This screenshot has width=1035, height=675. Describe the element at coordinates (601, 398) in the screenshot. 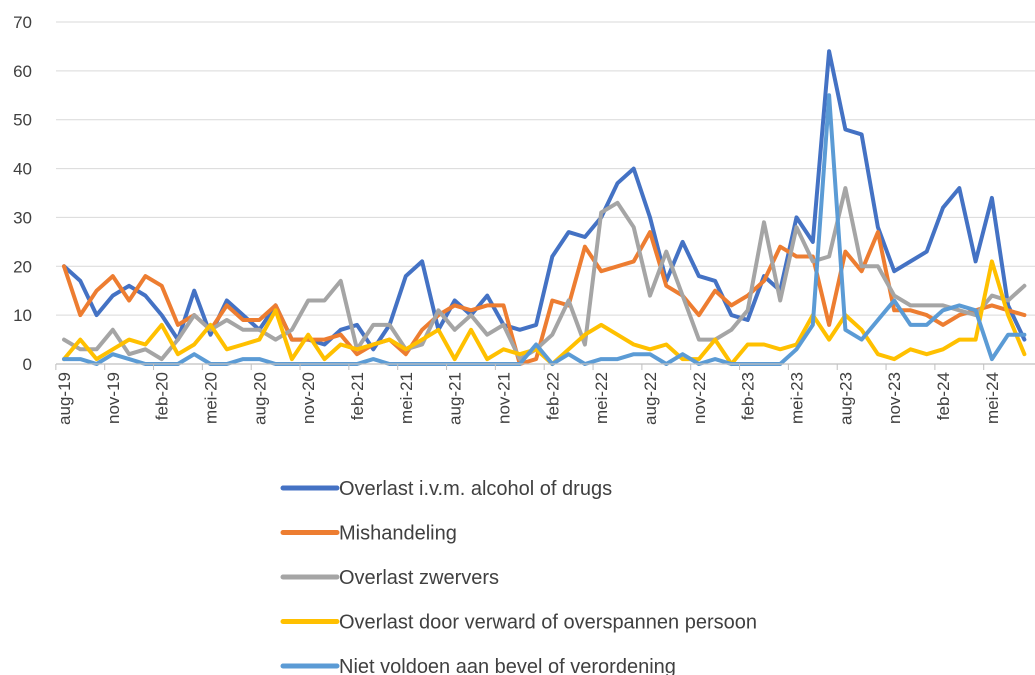

I see `x-tick-label: mei-22` at that location.